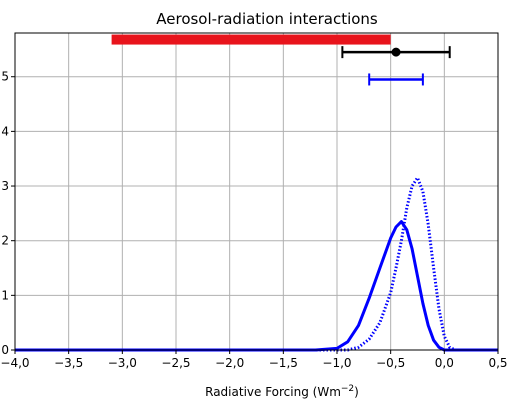 Image resolution: width=515 pixels, height=405 pixels. I want to click on x-tick-label: −2,0, so click(229, 363).